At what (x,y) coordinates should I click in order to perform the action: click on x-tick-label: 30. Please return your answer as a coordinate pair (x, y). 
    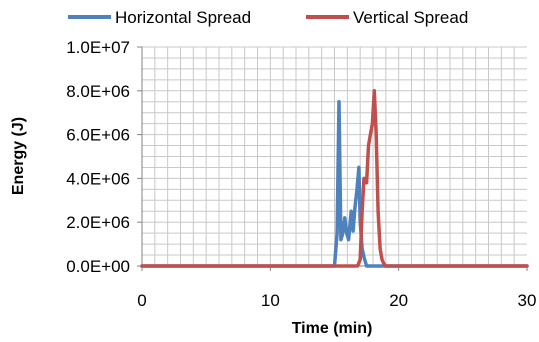
    Looking at the image, I should click on (527, 300).